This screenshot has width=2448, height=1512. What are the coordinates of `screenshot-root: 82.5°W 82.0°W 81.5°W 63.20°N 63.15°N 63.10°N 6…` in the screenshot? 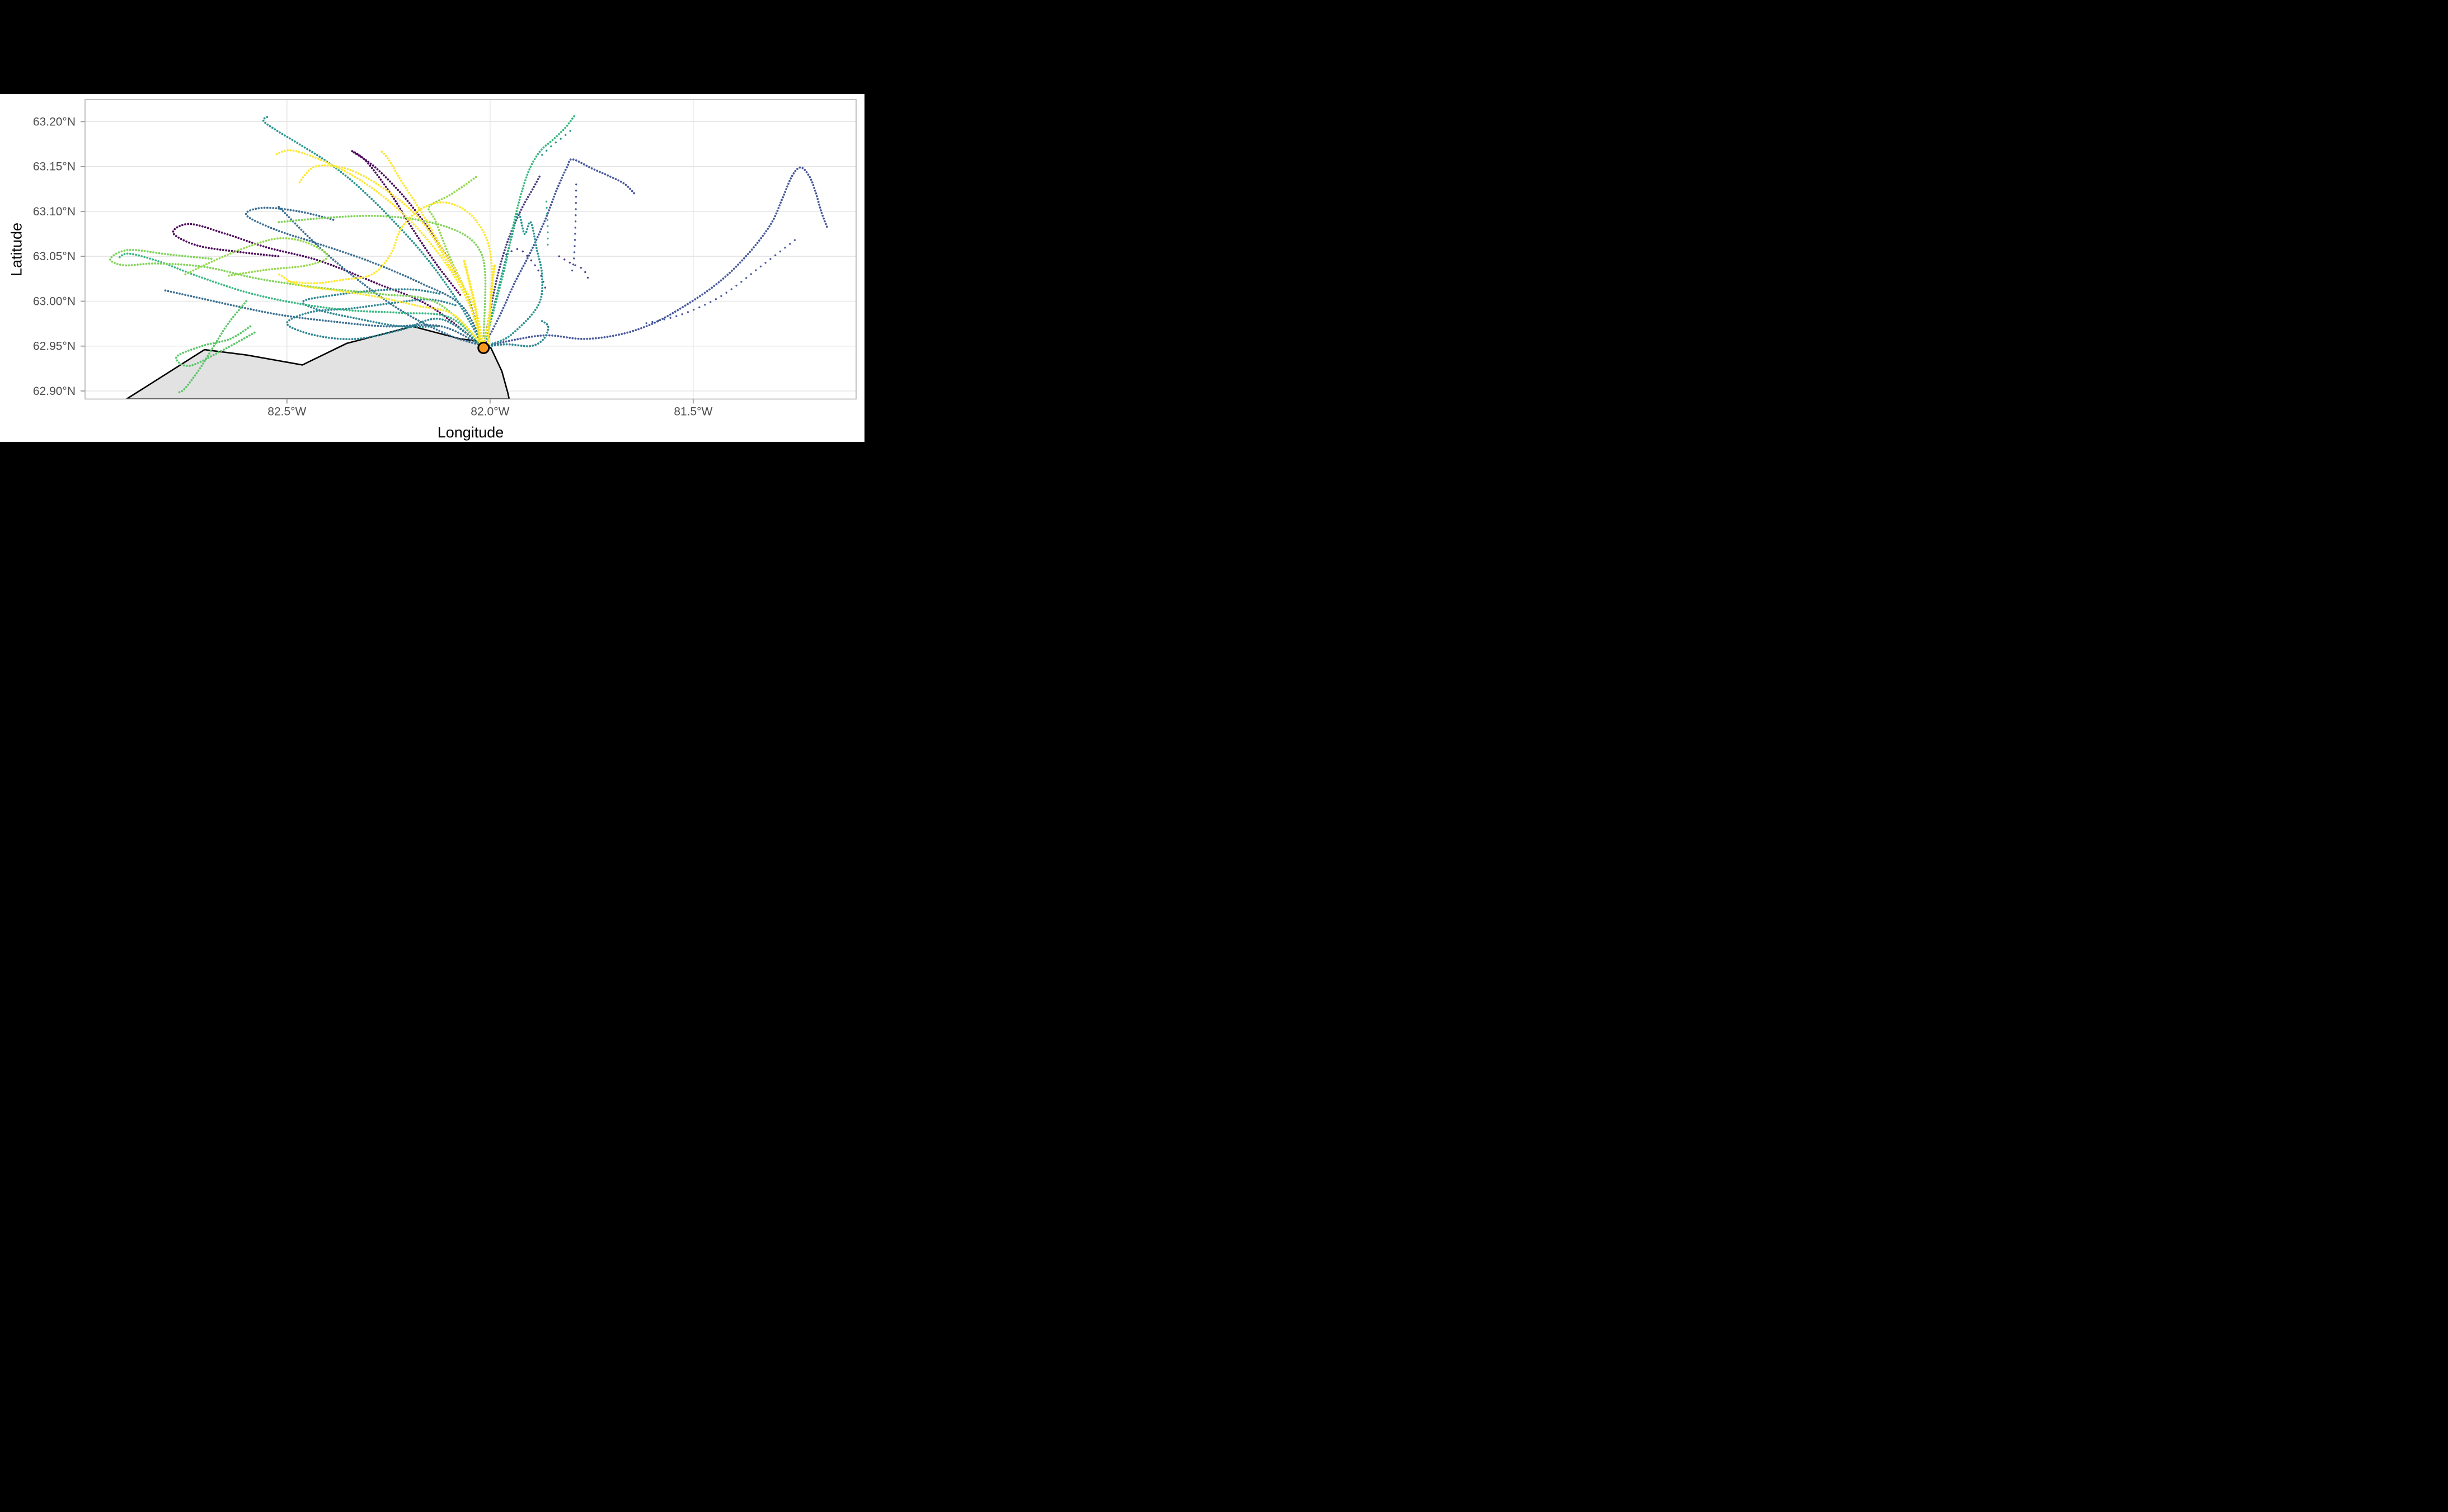 It's located at (432, 267).